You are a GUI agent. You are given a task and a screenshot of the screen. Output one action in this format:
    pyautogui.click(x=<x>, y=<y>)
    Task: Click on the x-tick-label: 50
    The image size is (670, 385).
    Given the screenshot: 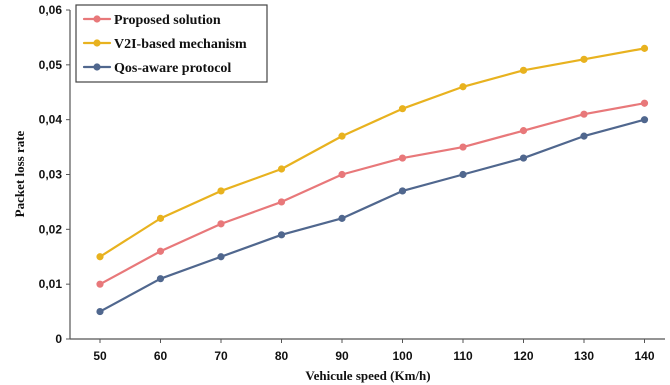 What is the action you would take?
    pyautogui.click(x=100, y=356)
    